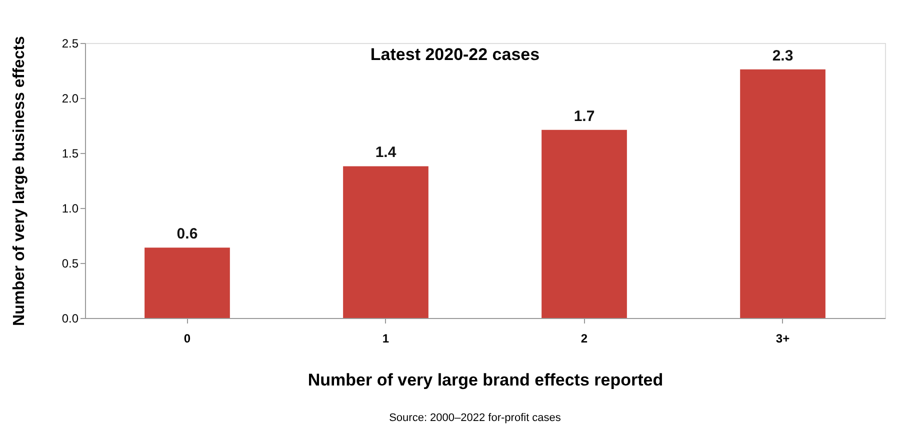  I want to click on data-label: 1.7, so click(584, 116).